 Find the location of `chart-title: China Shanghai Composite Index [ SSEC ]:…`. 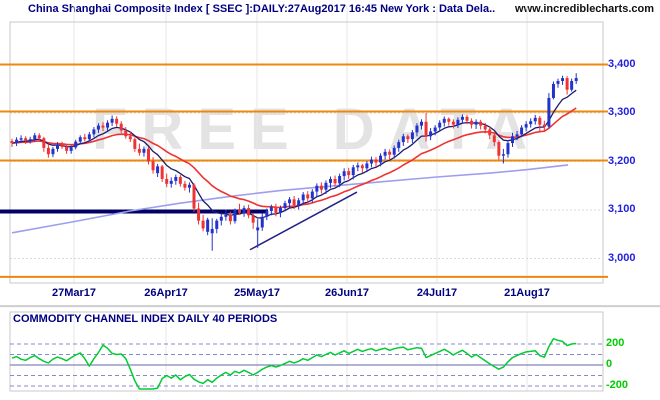

chart-title: China Shanghai Composite Index [ SSEC ]:… is located at coordinates (262, 9).